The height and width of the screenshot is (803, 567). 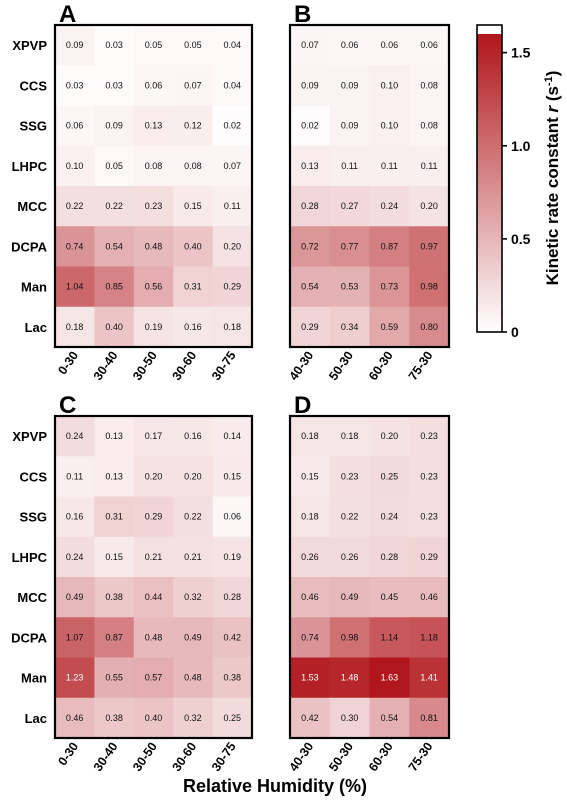 I want to click on cell-value-label: 1.04, so click(x=75, y=287).